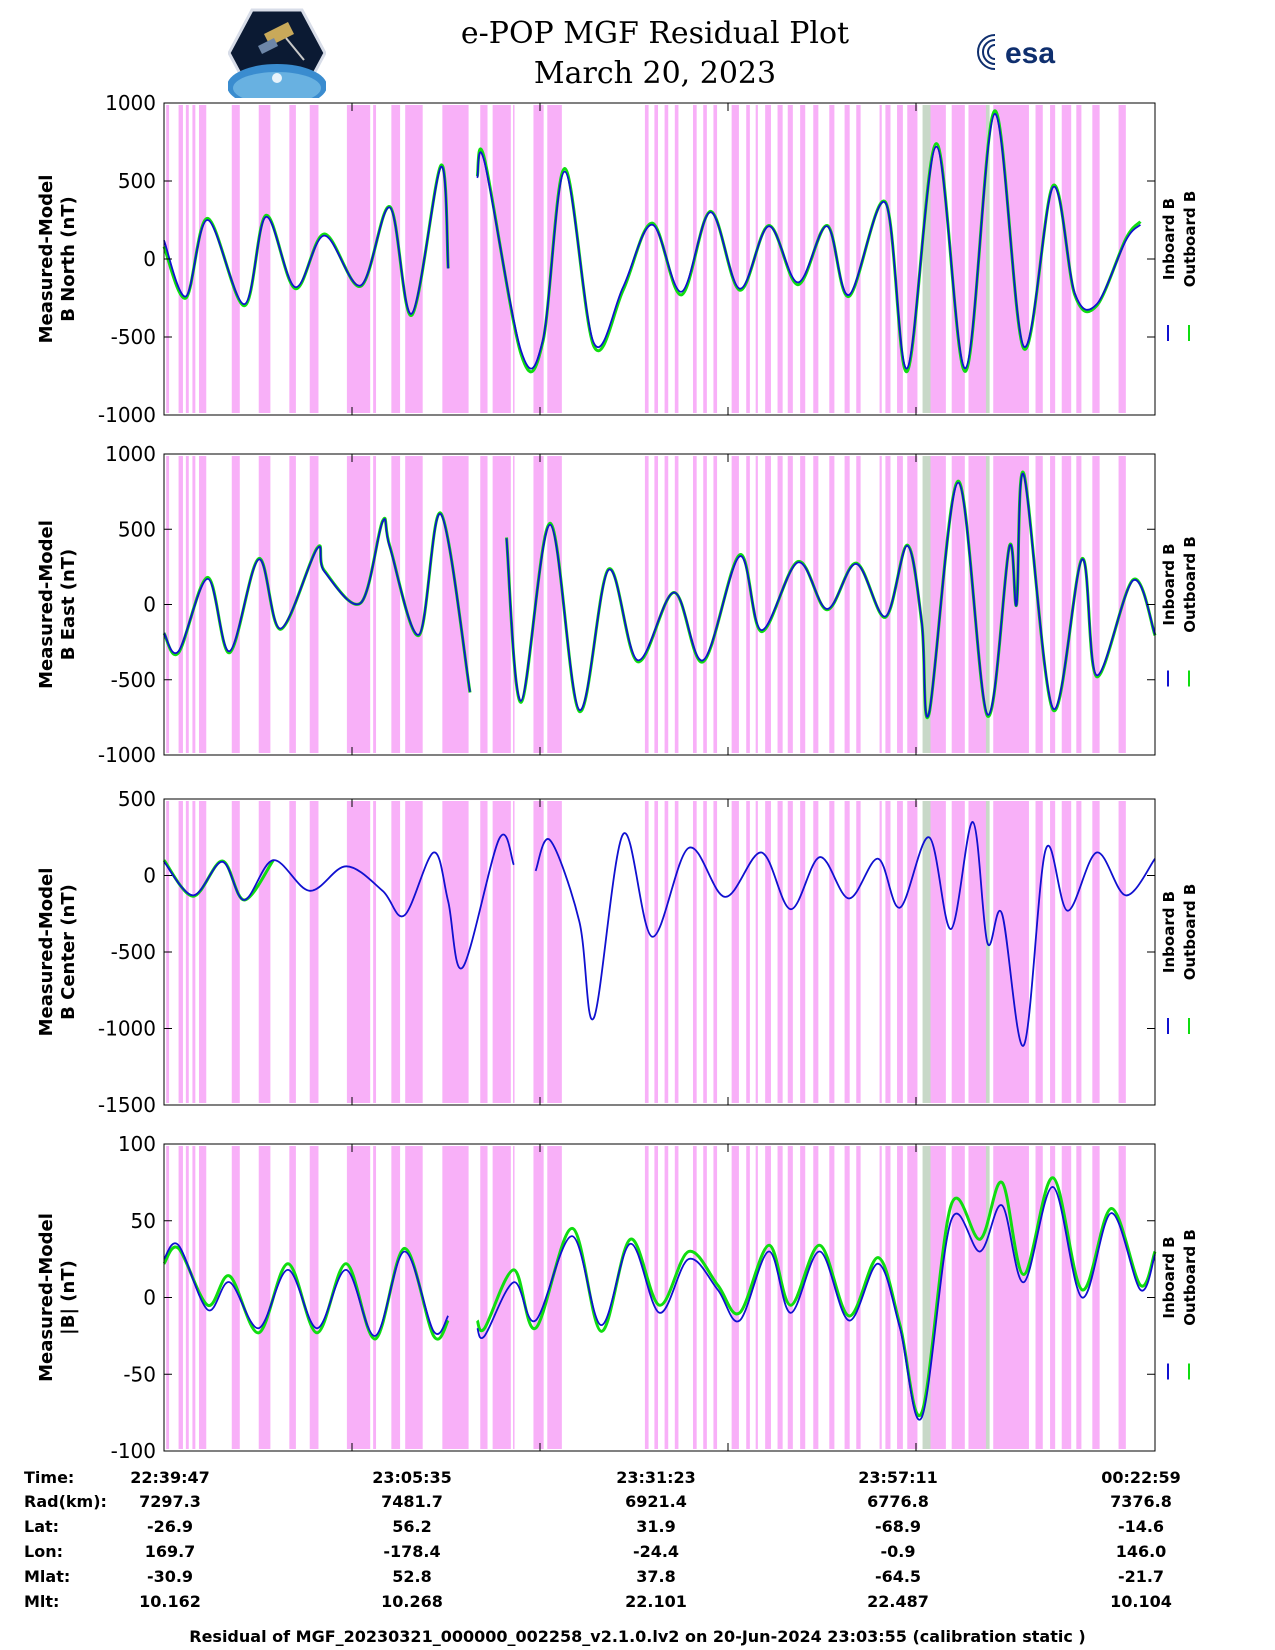 The width and height of the screenshot is (1275, 1650). What do you see at coordinates (656, 1477) in the screenshot?
I see `cell-time: 23:31:23` at bounding box center [656, 1477].